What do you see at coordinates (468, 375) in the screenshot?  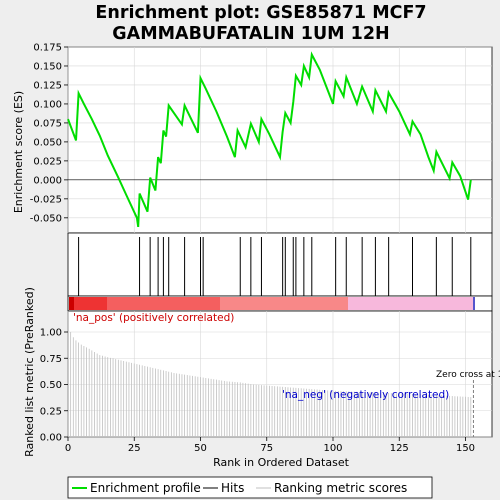 I see `annotation-zero-cross: Zero cross at 153` at bounding box center [468, 375].